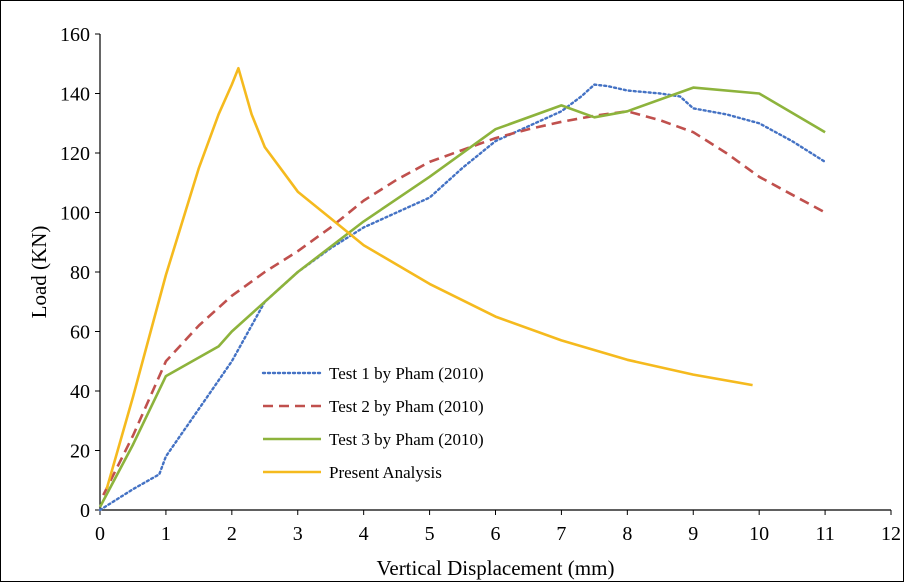 The width and height of the screenshot is (904, 582). Describe the element at coordinates (891, 534) in the screenshot. I see `x-tick-label: 12` at that location.